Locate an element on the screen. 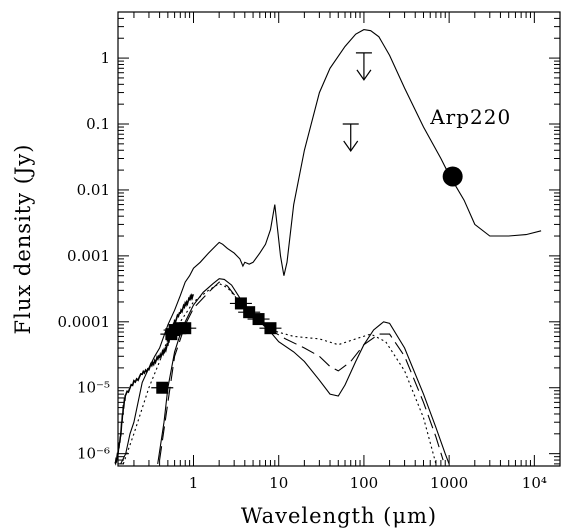 The width and height of the screenshot is (574, 529). submm-point is located at coordinates (452, 176).